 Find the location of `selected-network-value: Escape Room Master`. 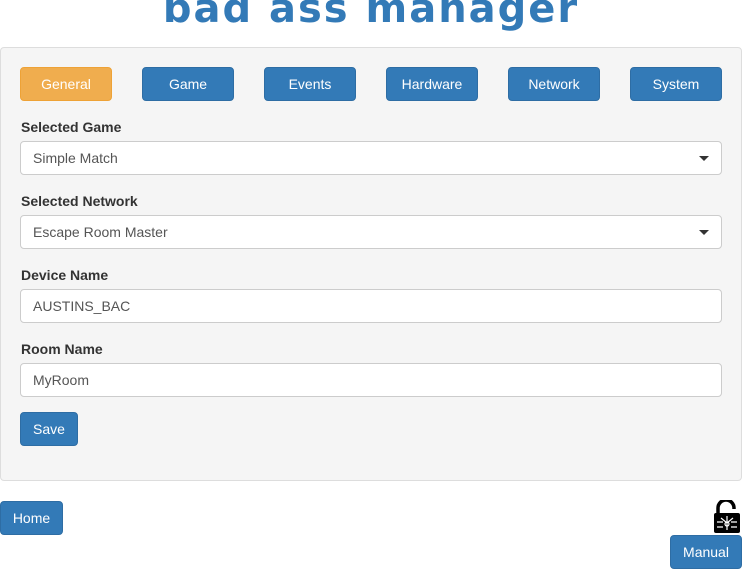

selected-network-value: Escape Room Master is located at coordinates (100, 232).